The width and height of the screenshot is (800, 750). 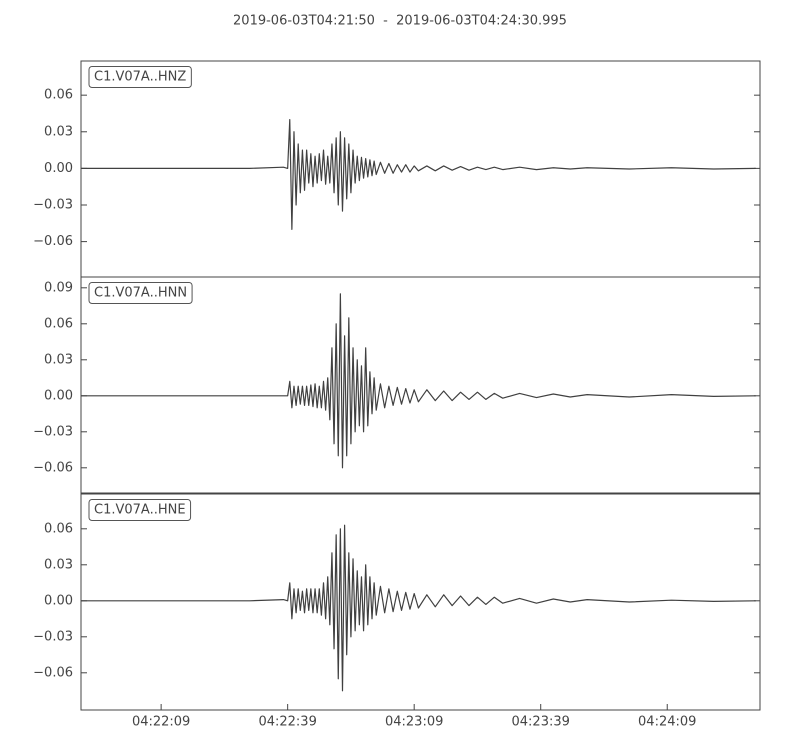 I want to click on trace-label: C1.V07A..HNE, so click(x=140, y=510).